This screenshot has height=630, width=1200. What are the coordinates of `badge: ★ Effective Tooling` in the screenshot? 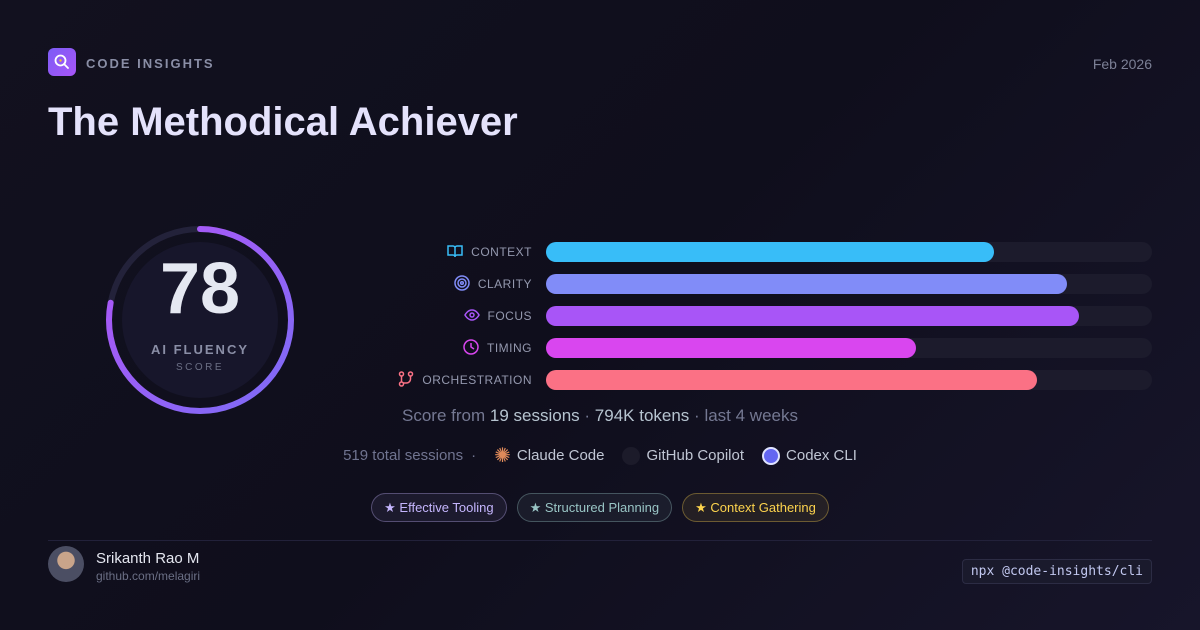 It's located at (439, 507).